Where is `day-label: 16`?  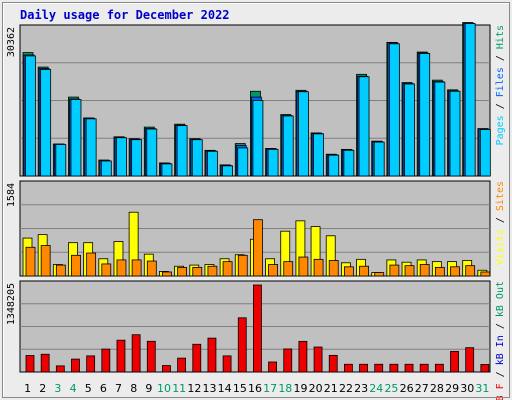 day-label: 16 is located at coordinates (255, 388).